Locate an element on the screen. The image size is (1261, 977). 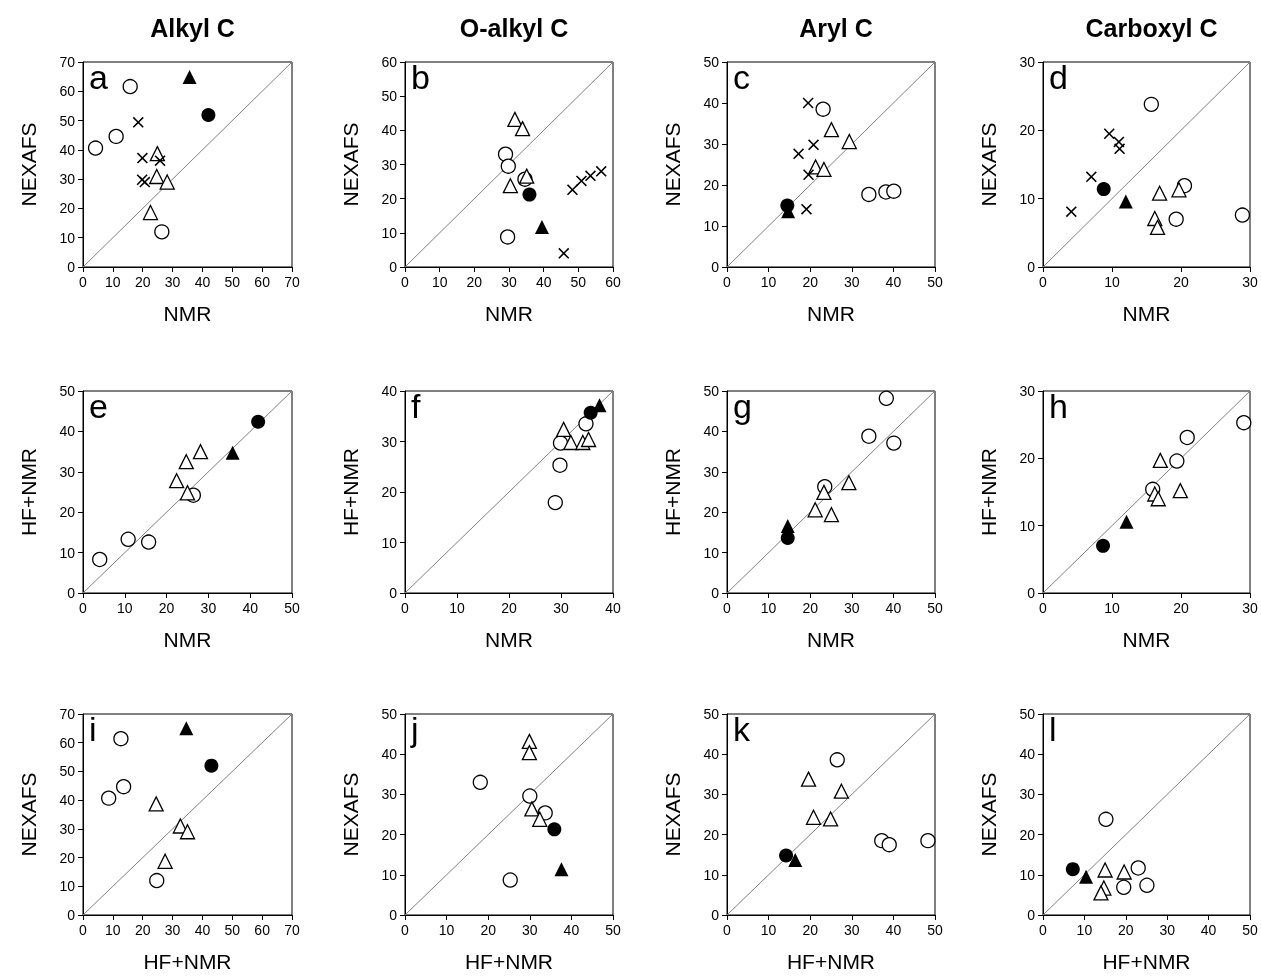
x-tick-label: 60 is located at coordinates (262, 282).